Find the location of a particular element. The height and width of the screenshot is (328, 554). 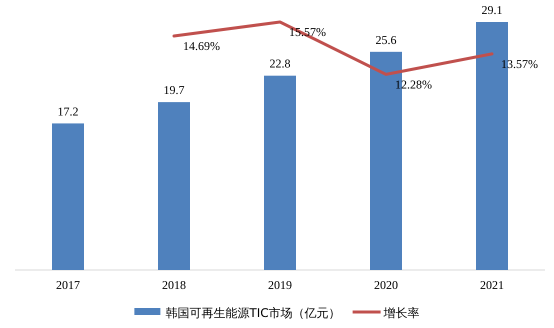

data-label: 22.8 is located at coordinates (280, 63).